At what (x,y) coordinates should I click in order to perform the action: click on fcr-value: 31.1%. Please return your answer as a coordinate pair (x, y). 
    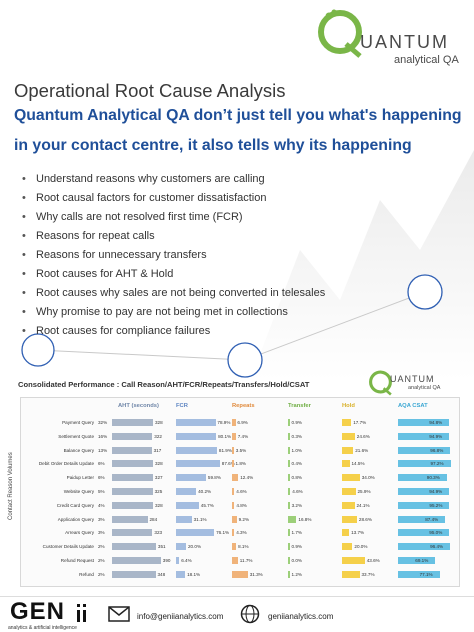
    Looking at the image, I should click on (200, 519).